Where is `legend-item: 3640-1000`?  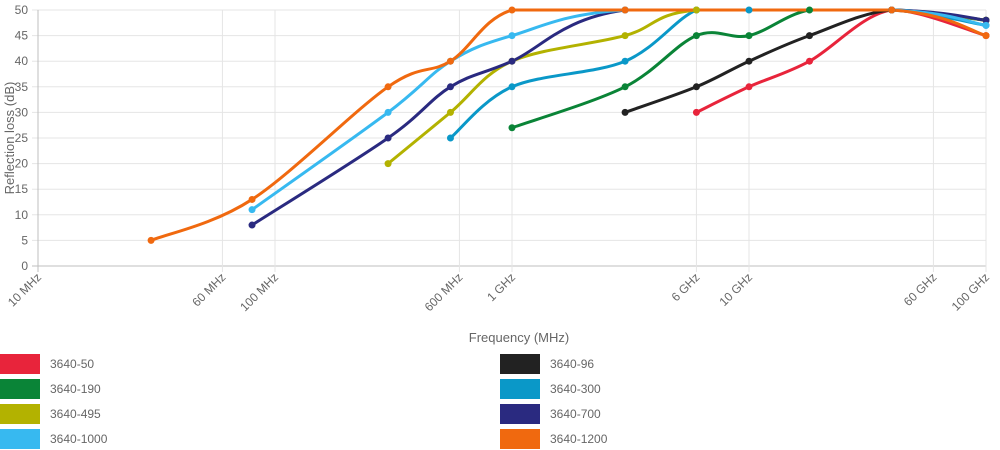
legend-item: 3640-1000 is located at coordinates (53, 439).